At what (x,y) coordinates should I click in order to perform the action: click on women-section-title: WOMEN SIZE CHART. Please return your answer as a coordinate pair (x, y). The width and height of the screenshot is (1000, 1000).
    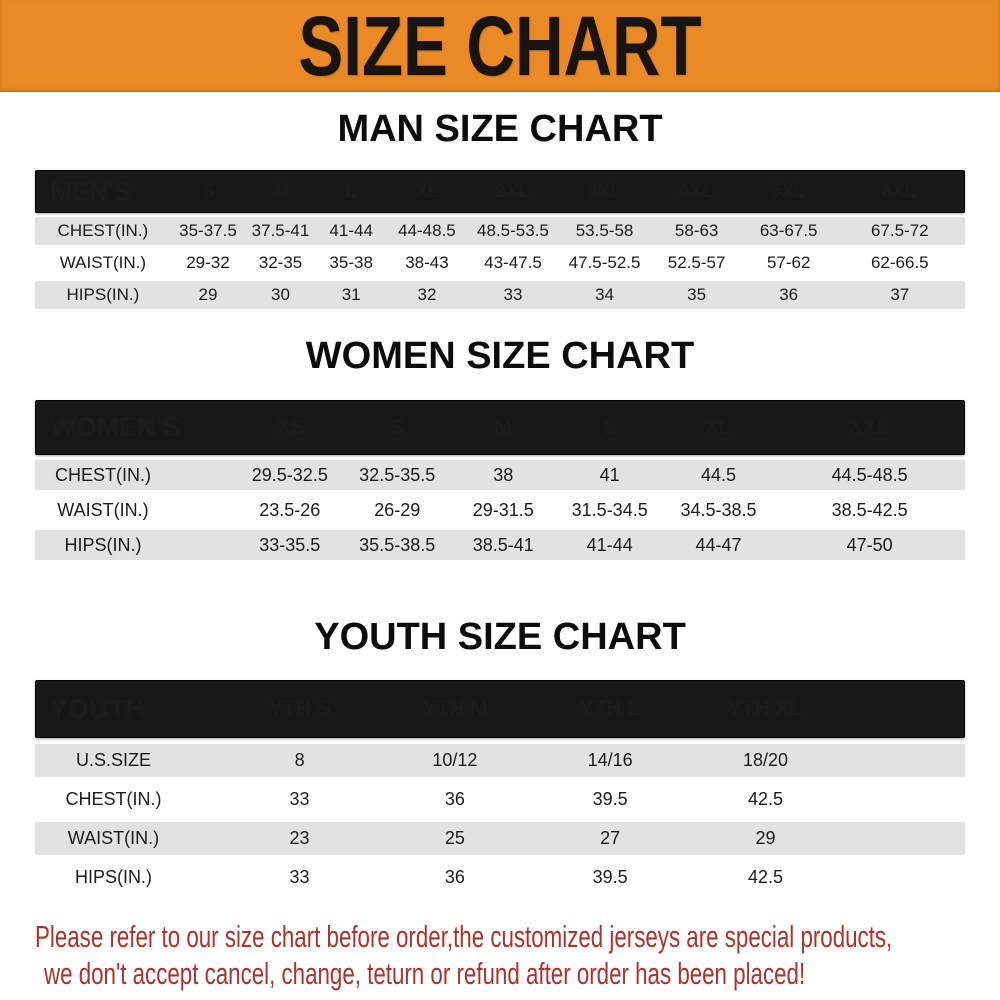
    Looking at the image, I should click on (500, 356).